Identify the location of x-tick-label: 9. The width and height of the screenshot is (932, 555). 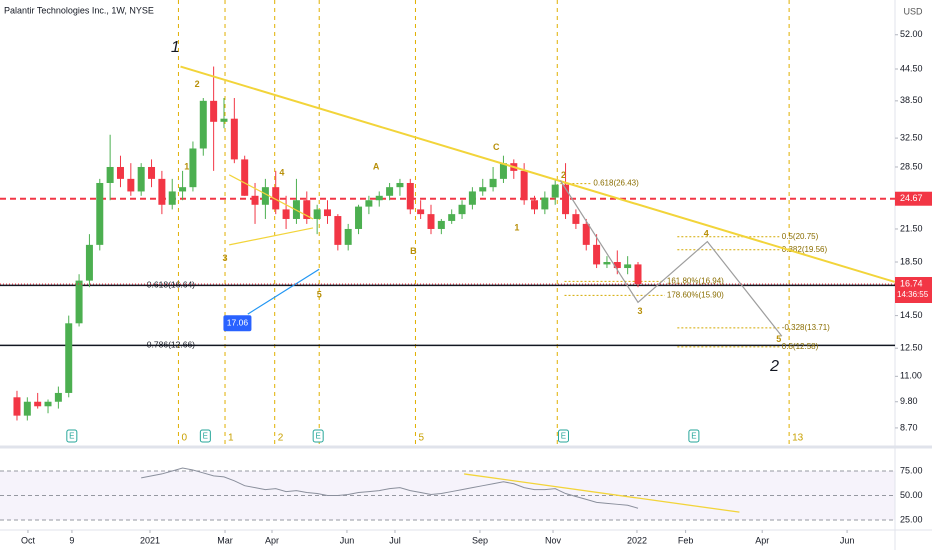
(71, 540).